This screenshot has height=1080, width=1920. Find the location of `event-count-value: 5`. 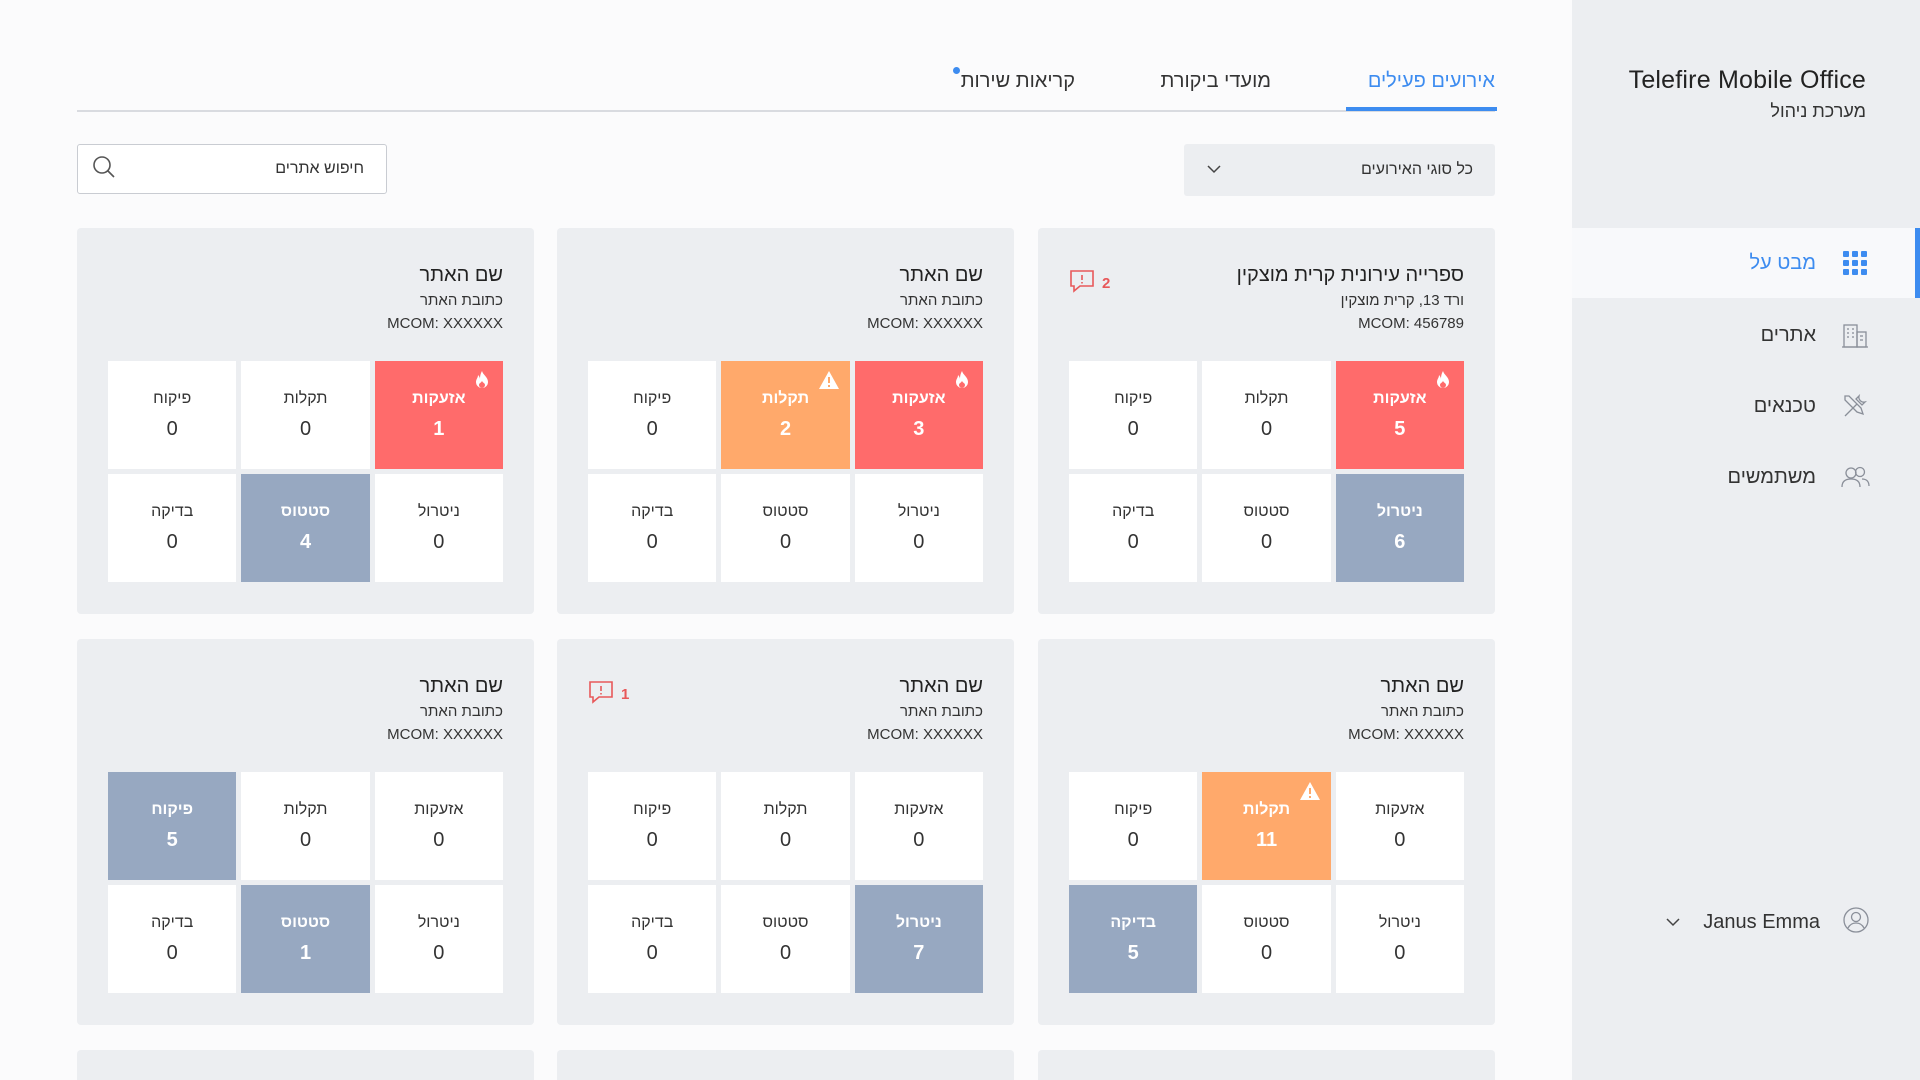

event-count-value: 5 is located at coordinates (172, 839).